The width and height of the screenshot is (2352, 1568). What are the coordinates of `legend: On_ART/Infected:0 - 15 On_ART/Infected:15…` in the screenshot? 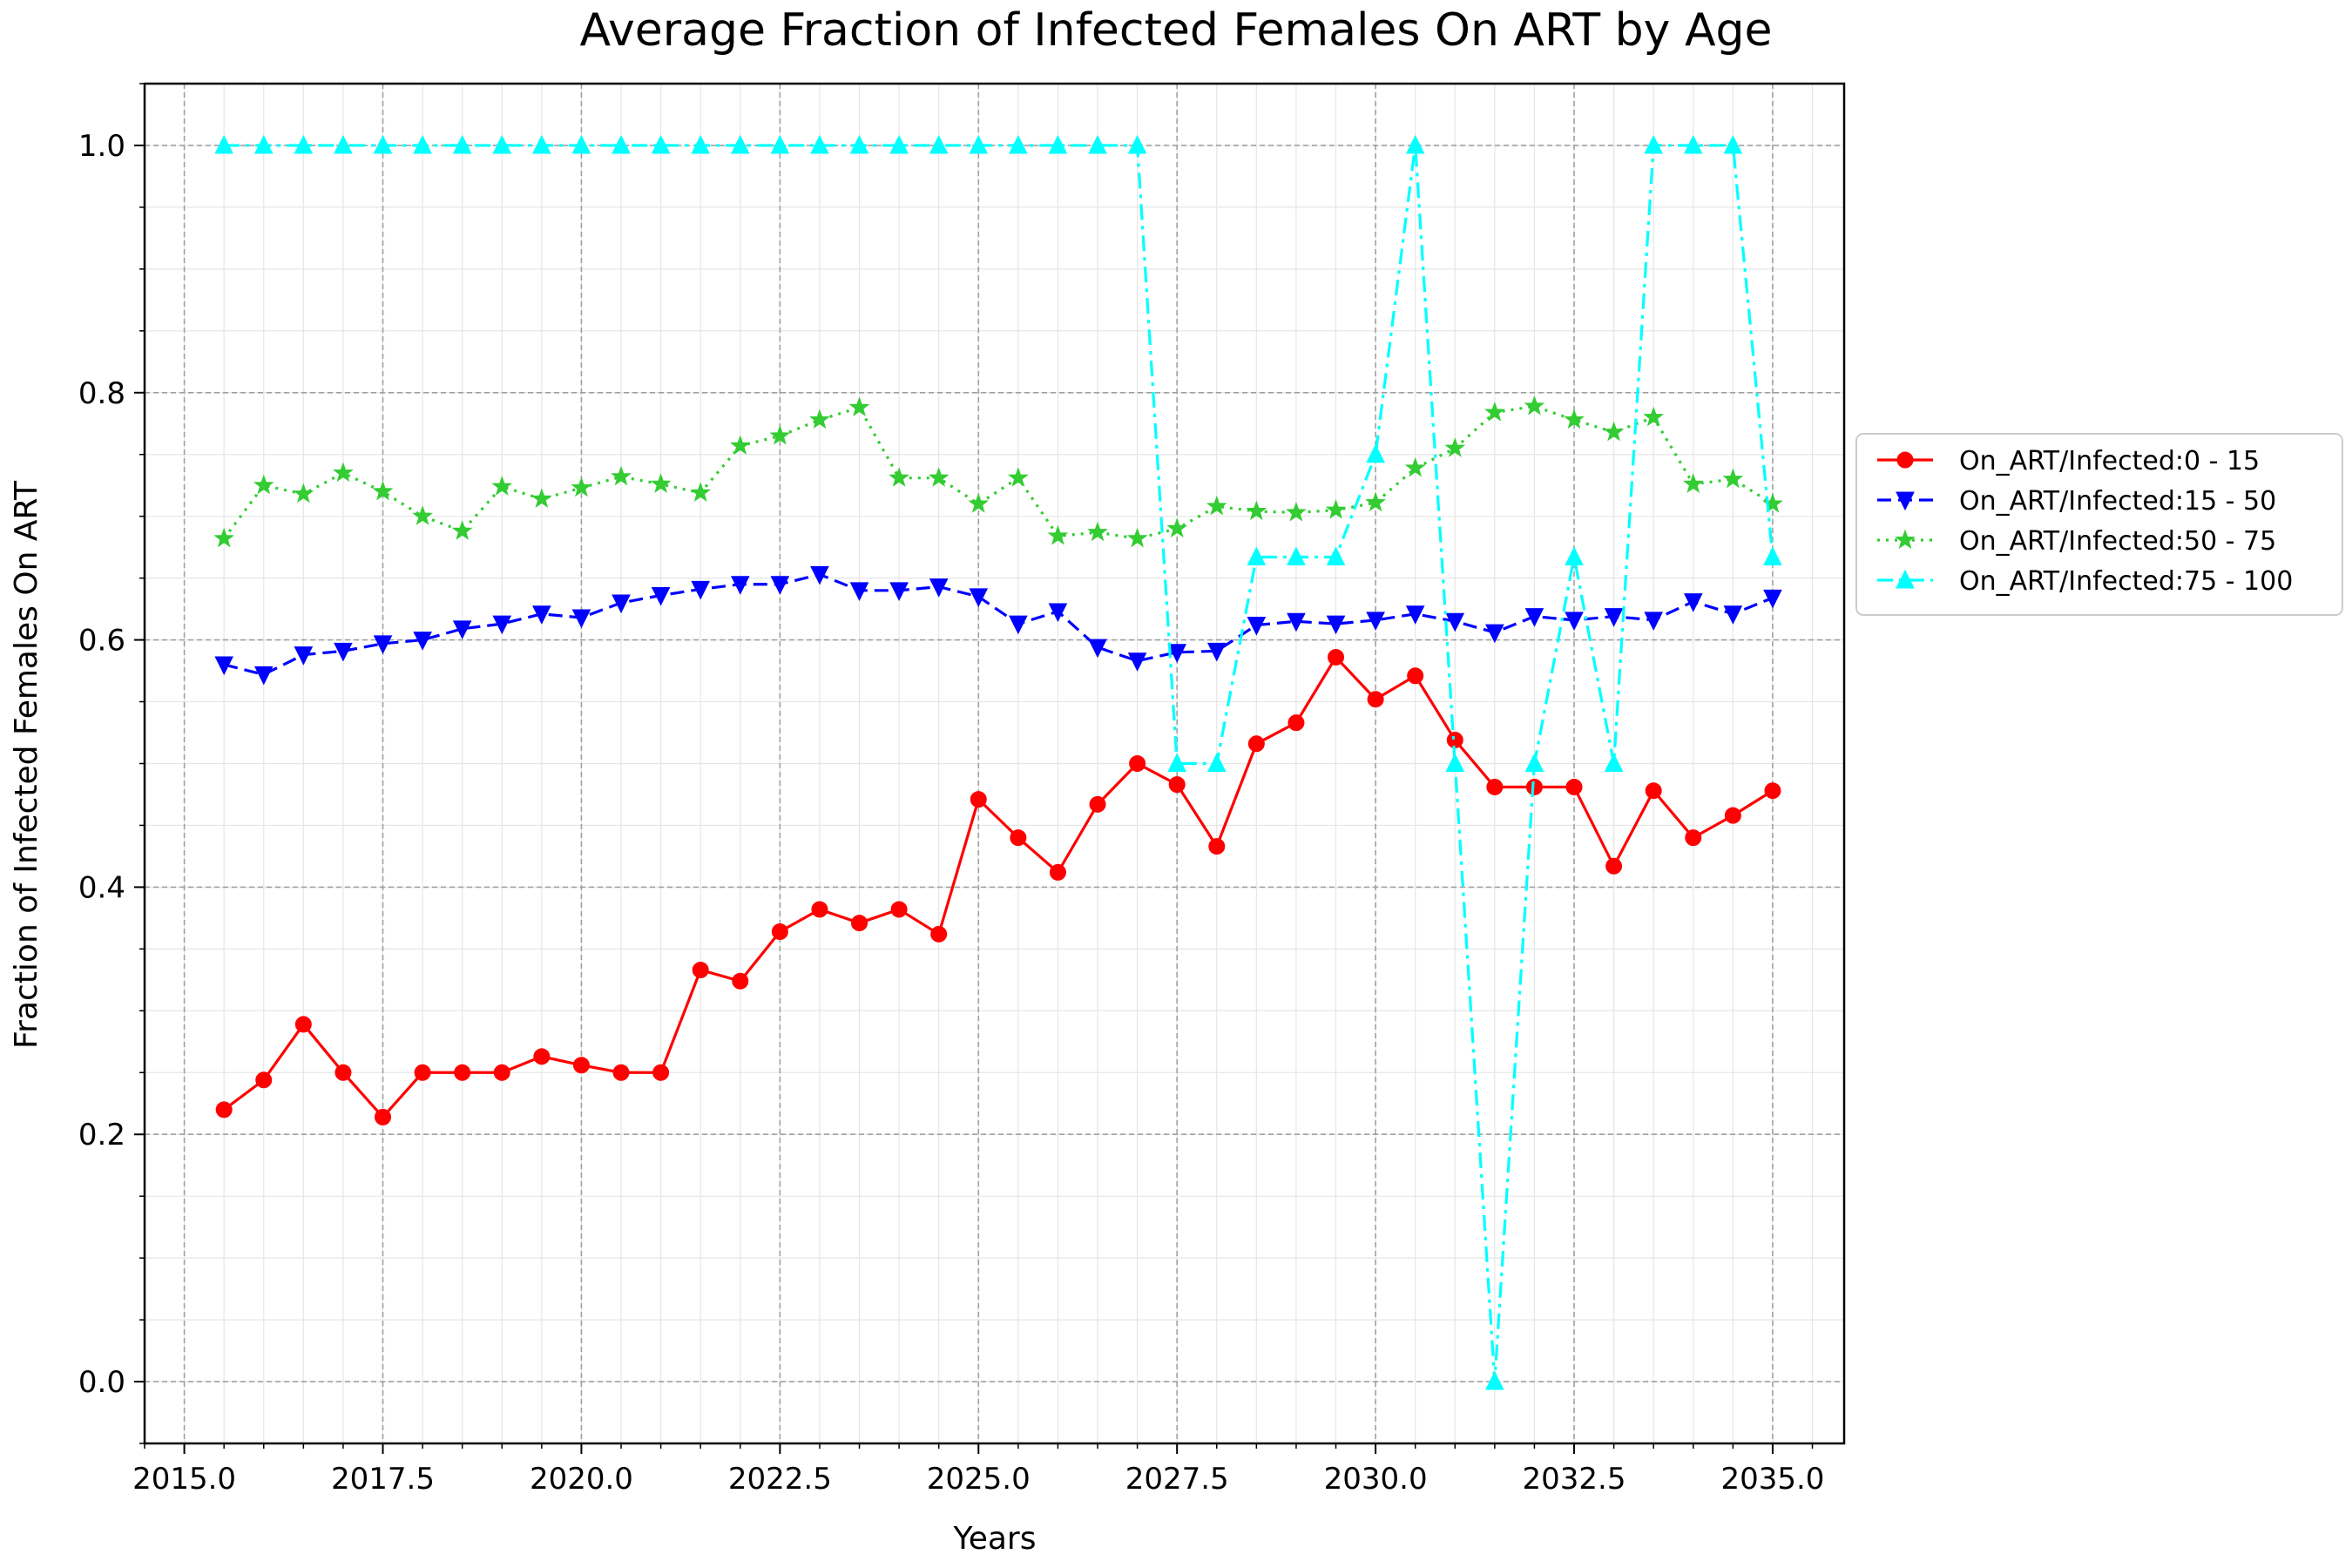 It's located at (2099, 524).